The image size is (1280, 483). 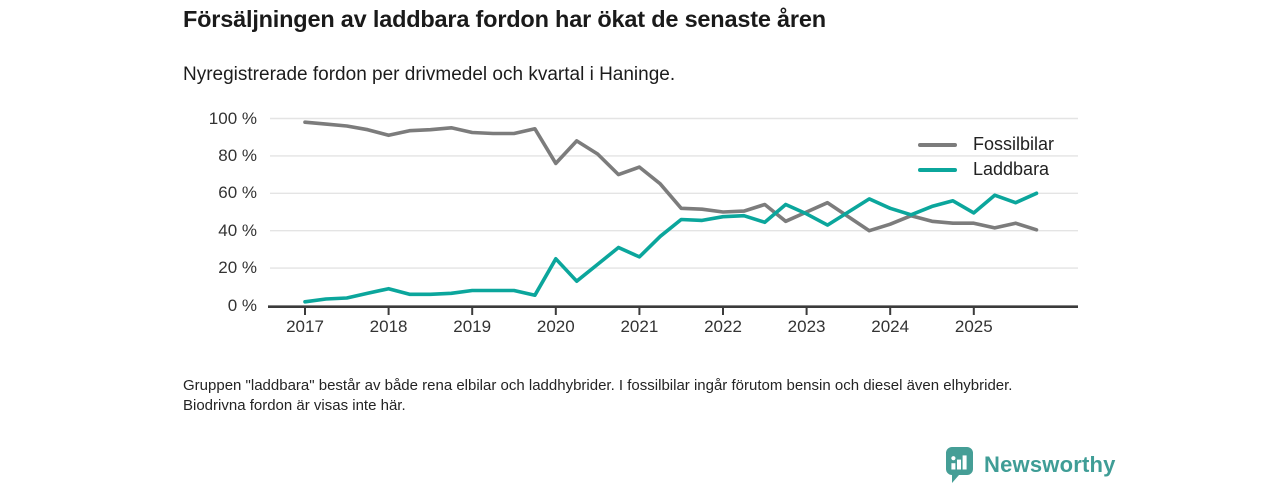 I want to click on x-tick-label: 2023, so click(x=806, y=326).